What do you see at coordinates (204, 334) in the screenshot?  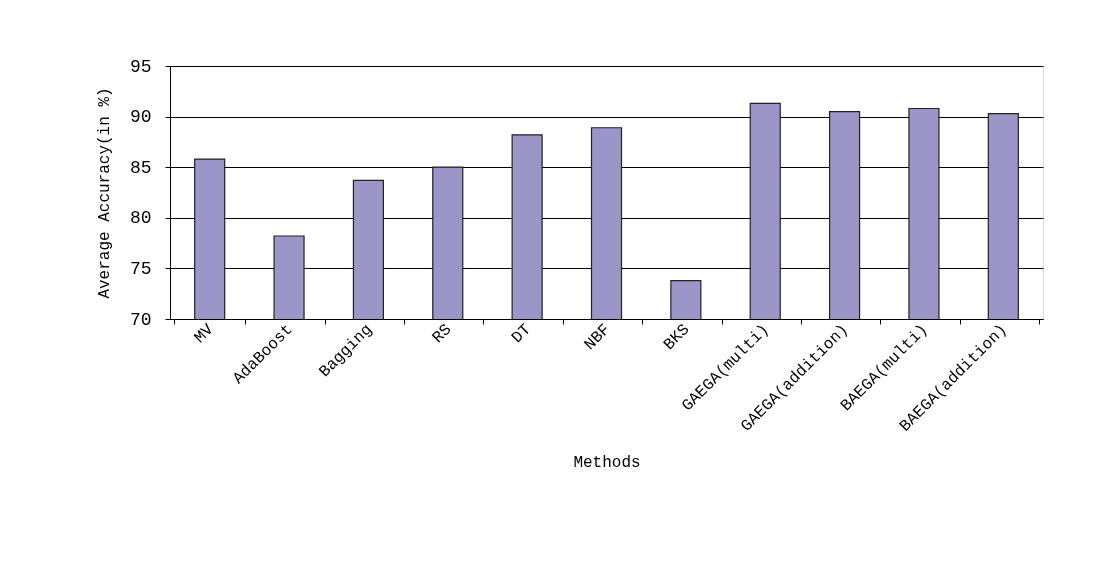 I see `x-tick-label: MV` at bounding box center [204, 334].